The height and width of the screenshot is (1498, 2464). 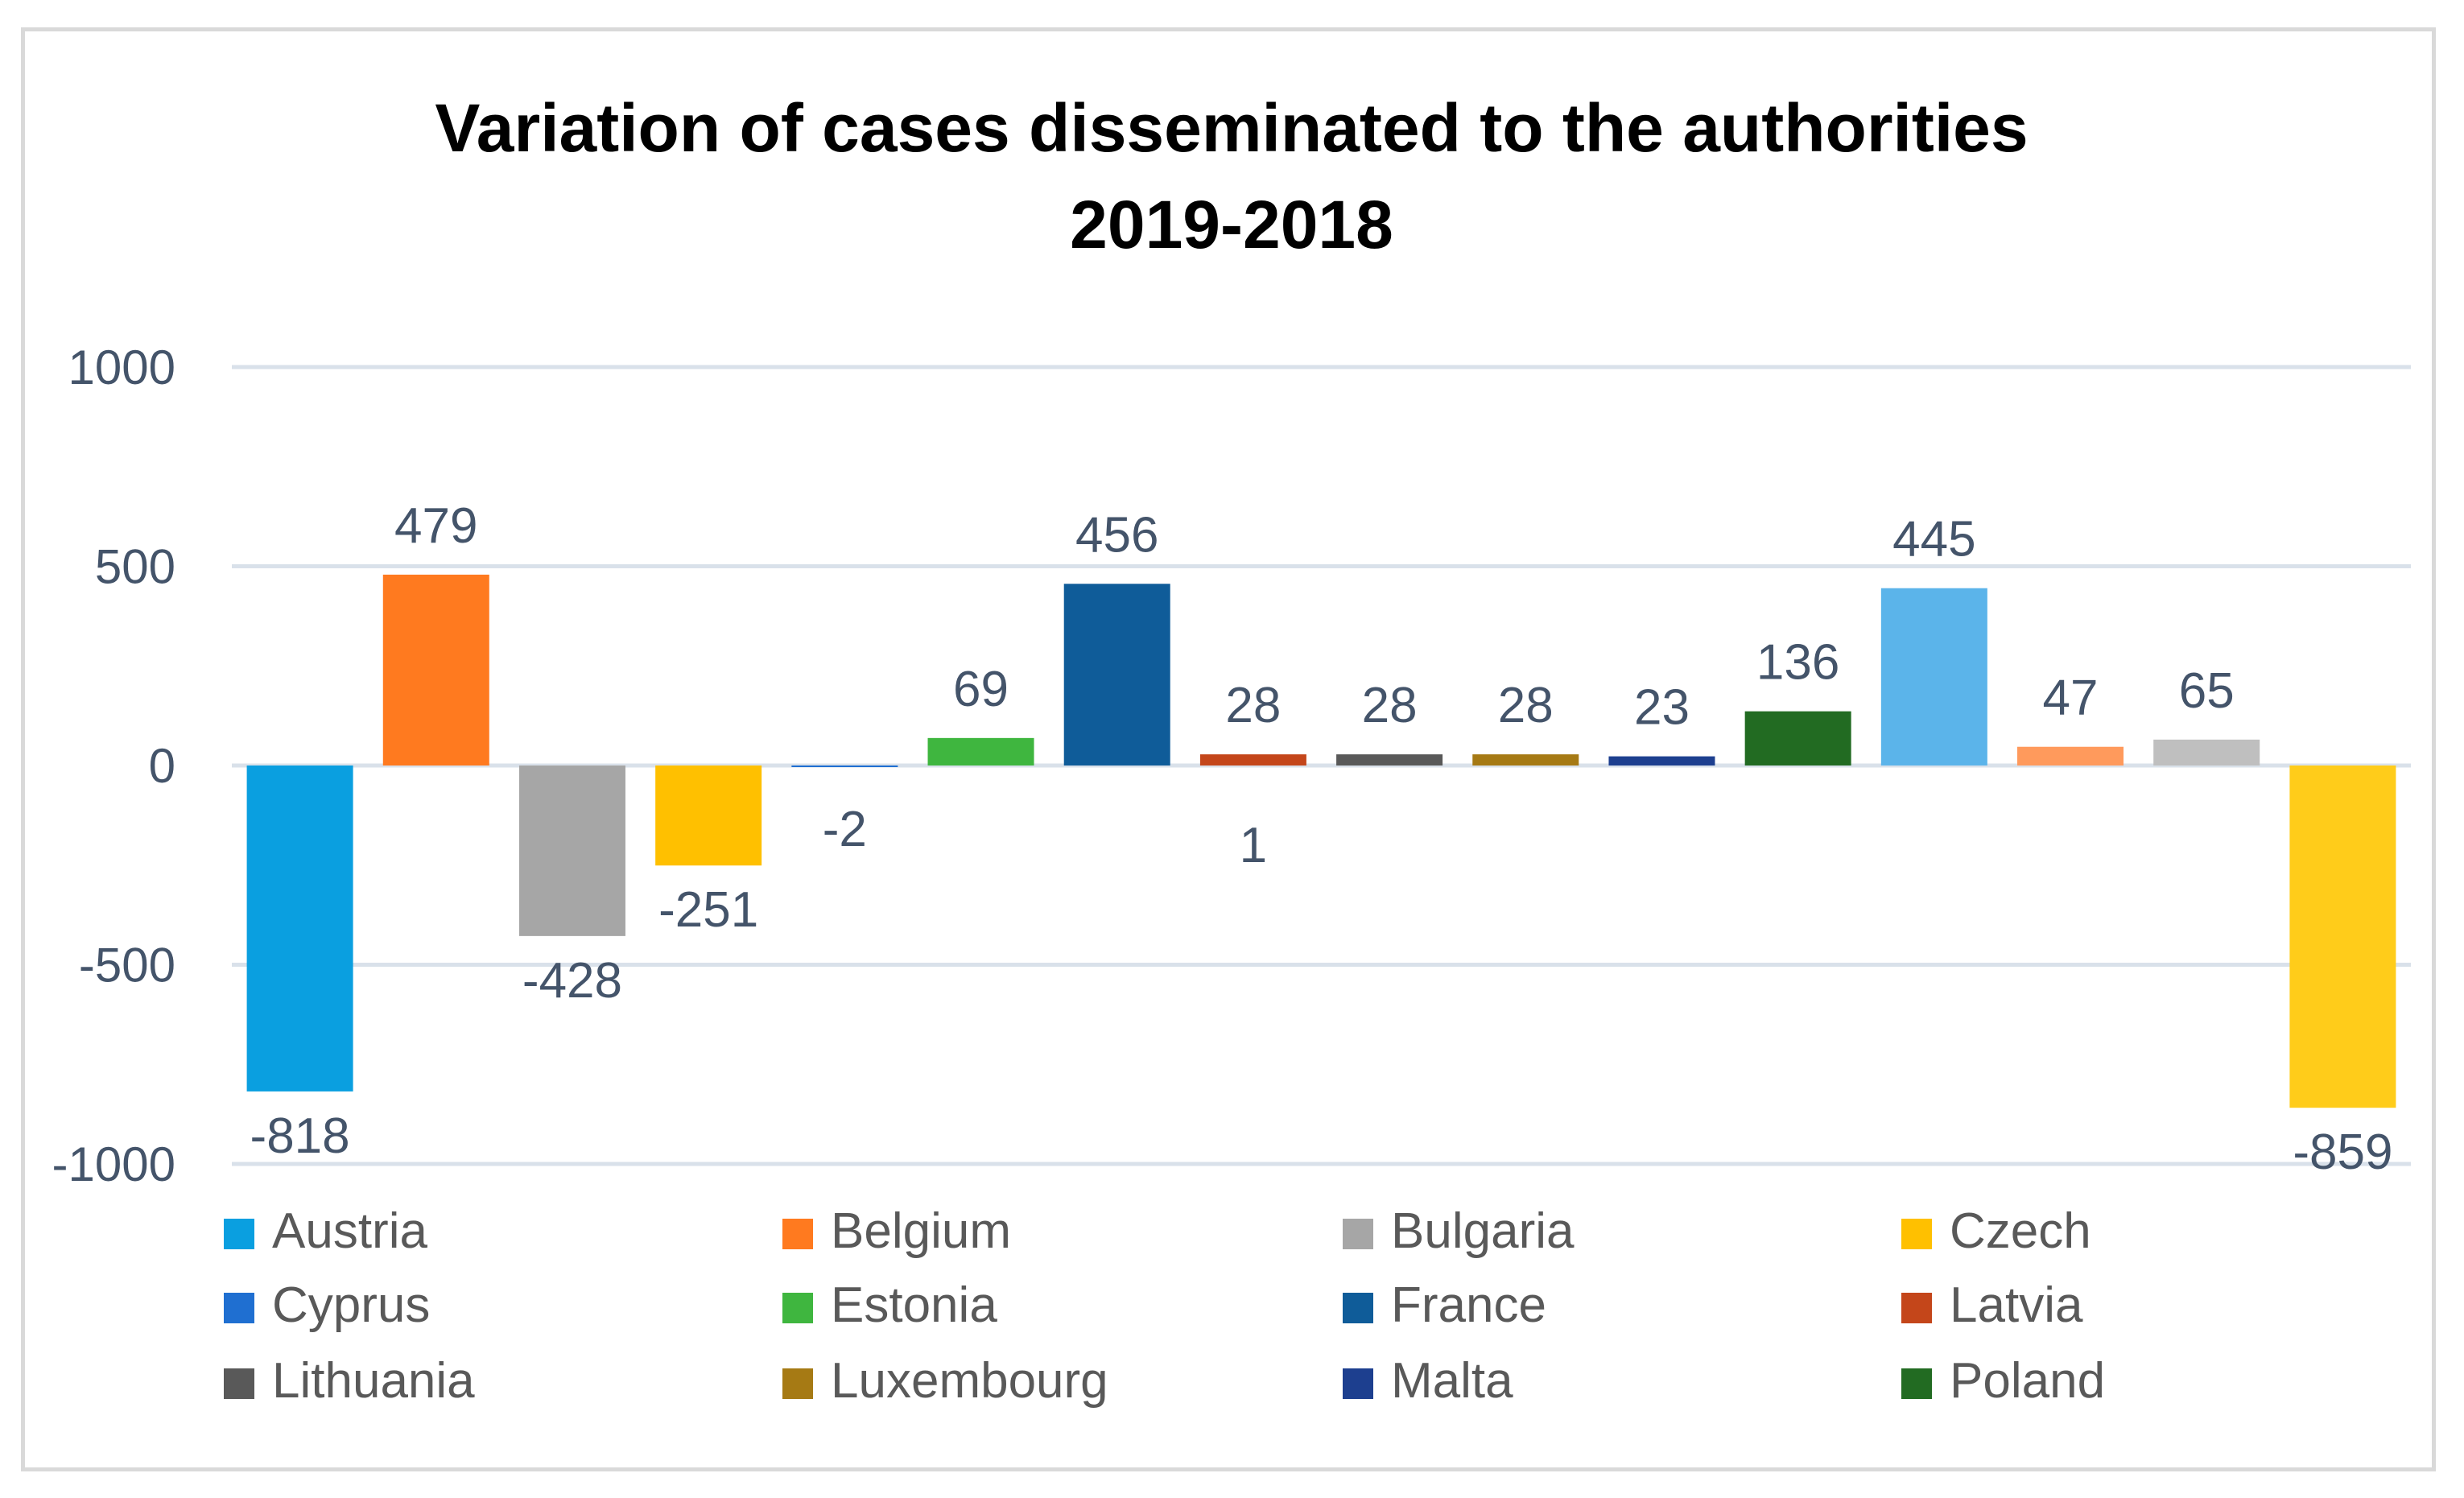 What do you see at coordinates (300, 1136) in the screenshot?
I see `data-label: -818` at bounding box center [300, 1136].